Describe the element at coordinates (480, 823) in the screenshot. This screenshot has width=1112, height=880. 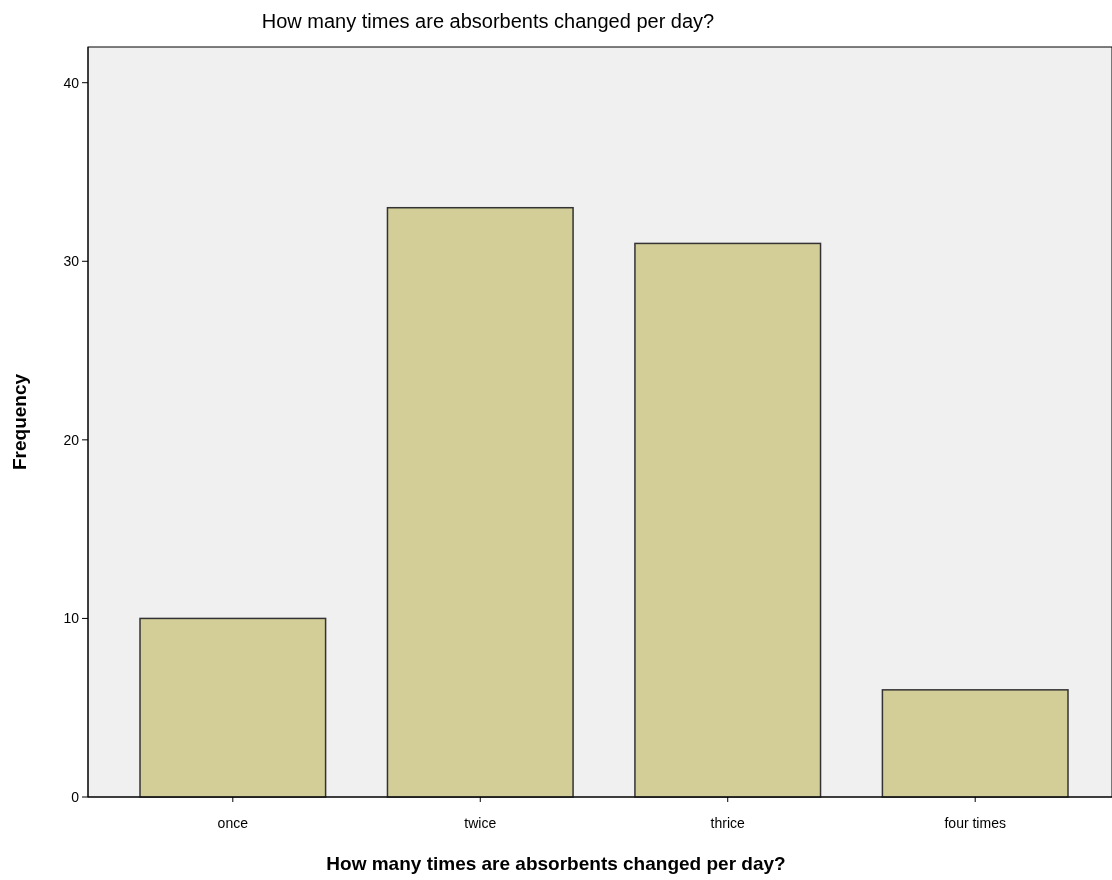
I see `x-tick-label: twice` at that location.